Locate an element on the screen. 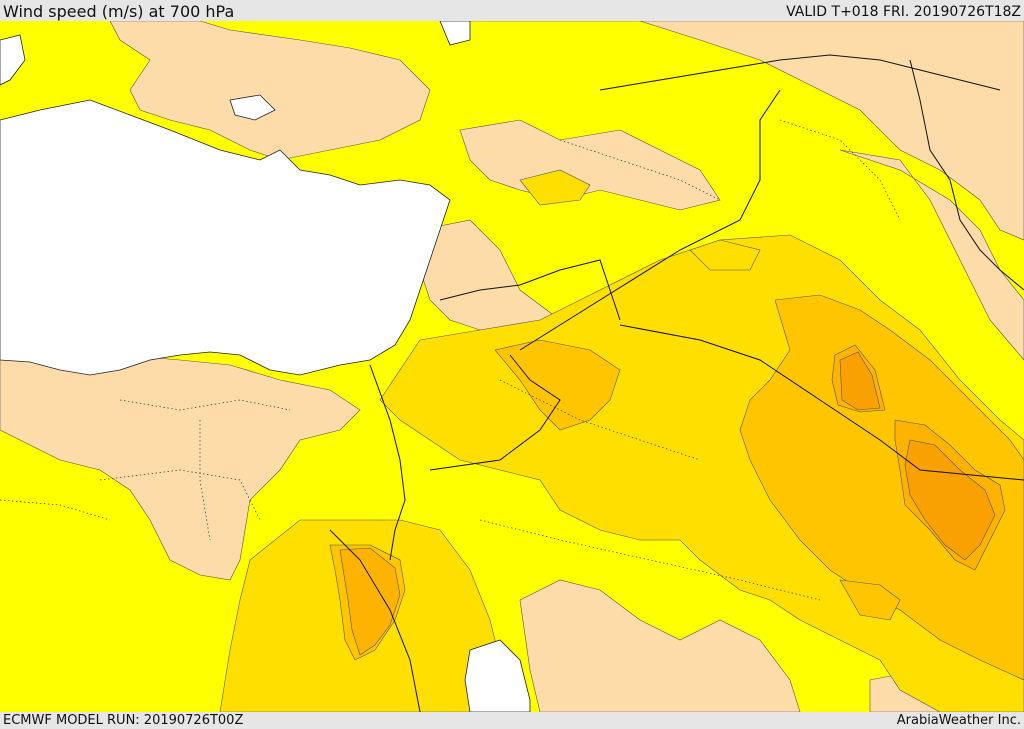  model-run-label: ECMWF MODEL RUN: 20190726T00Z is located at coordinates (123, 720).